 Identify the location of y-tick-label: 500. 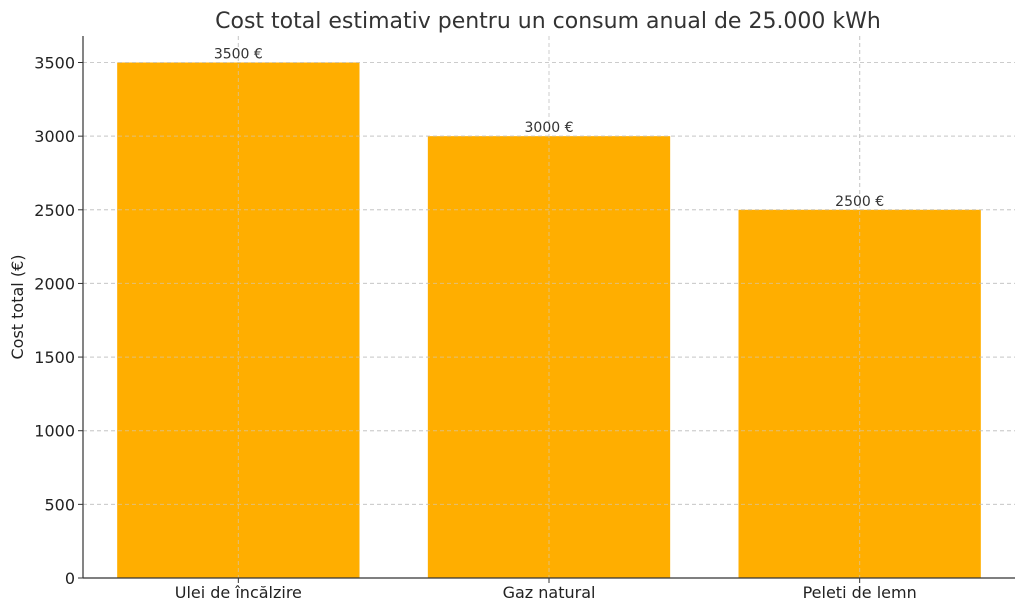
(59, 504).